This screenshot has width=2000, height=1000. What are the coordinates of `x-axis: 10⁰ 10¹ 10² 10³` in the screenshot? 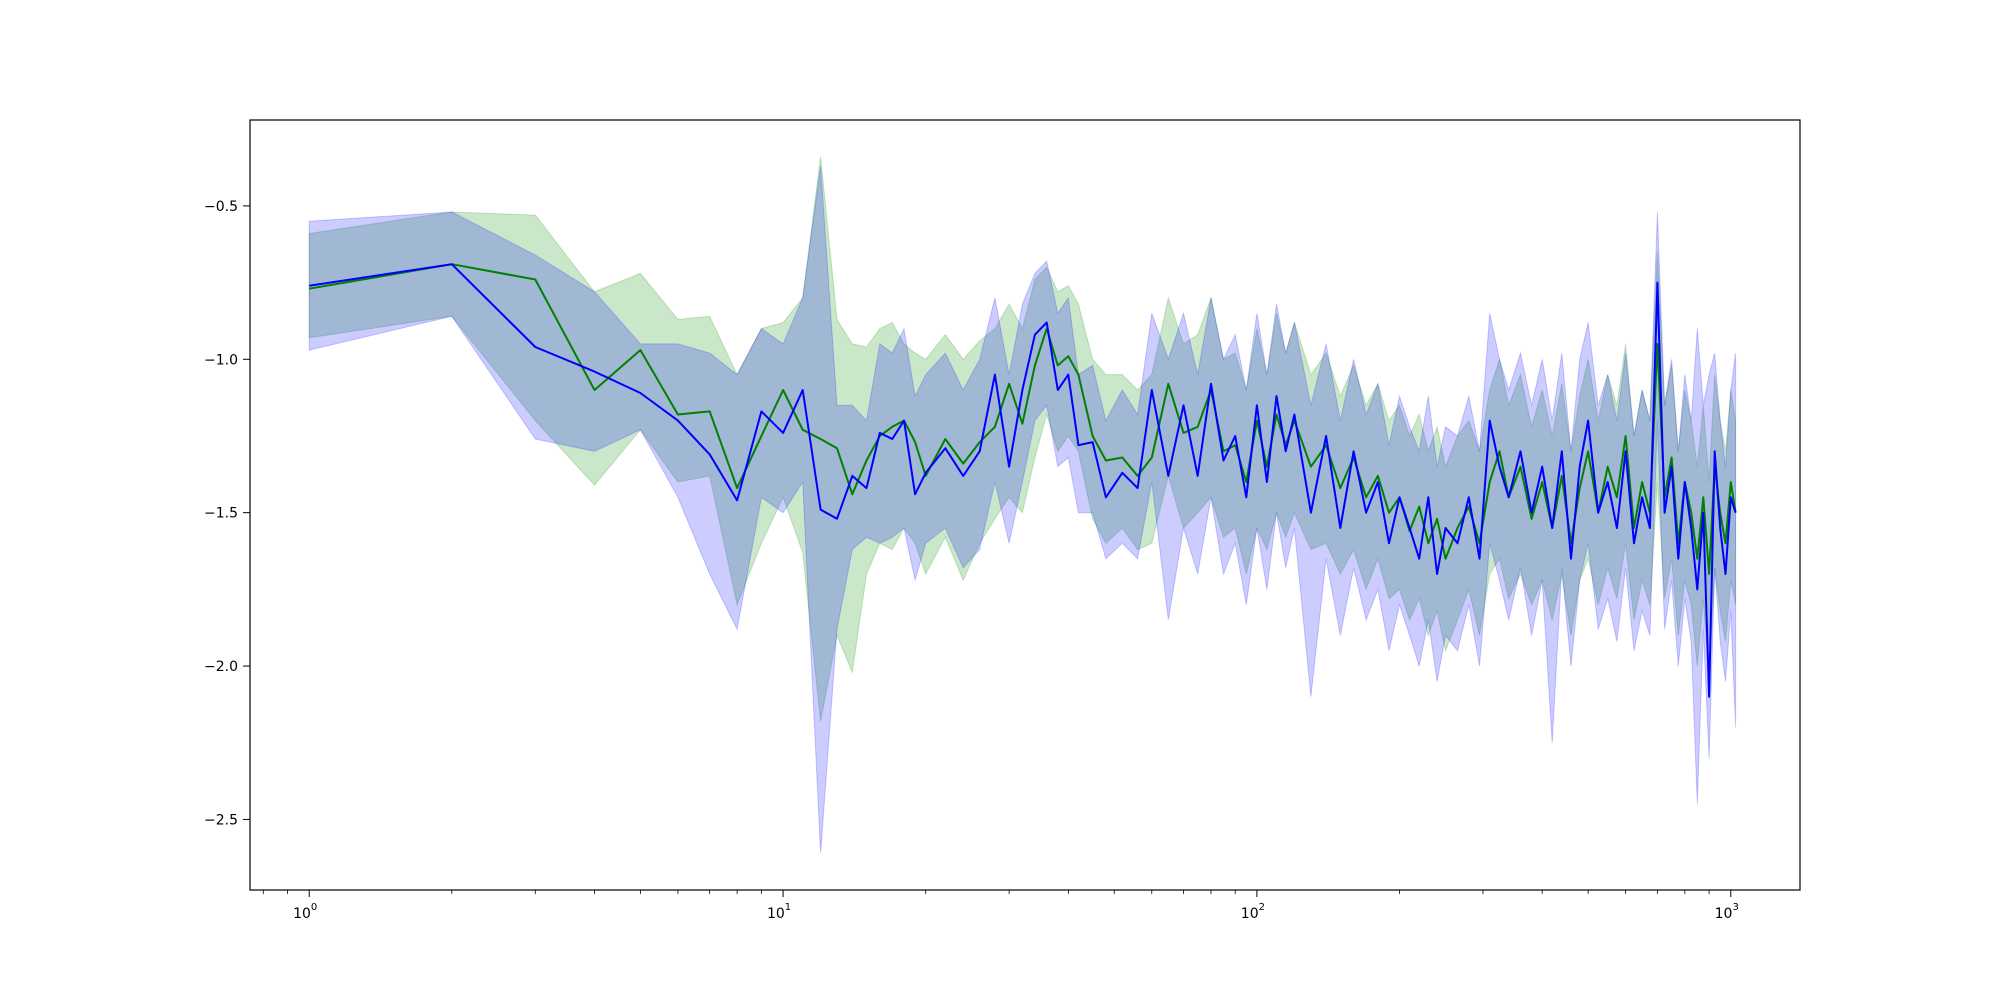 It's located at (1000, 906).